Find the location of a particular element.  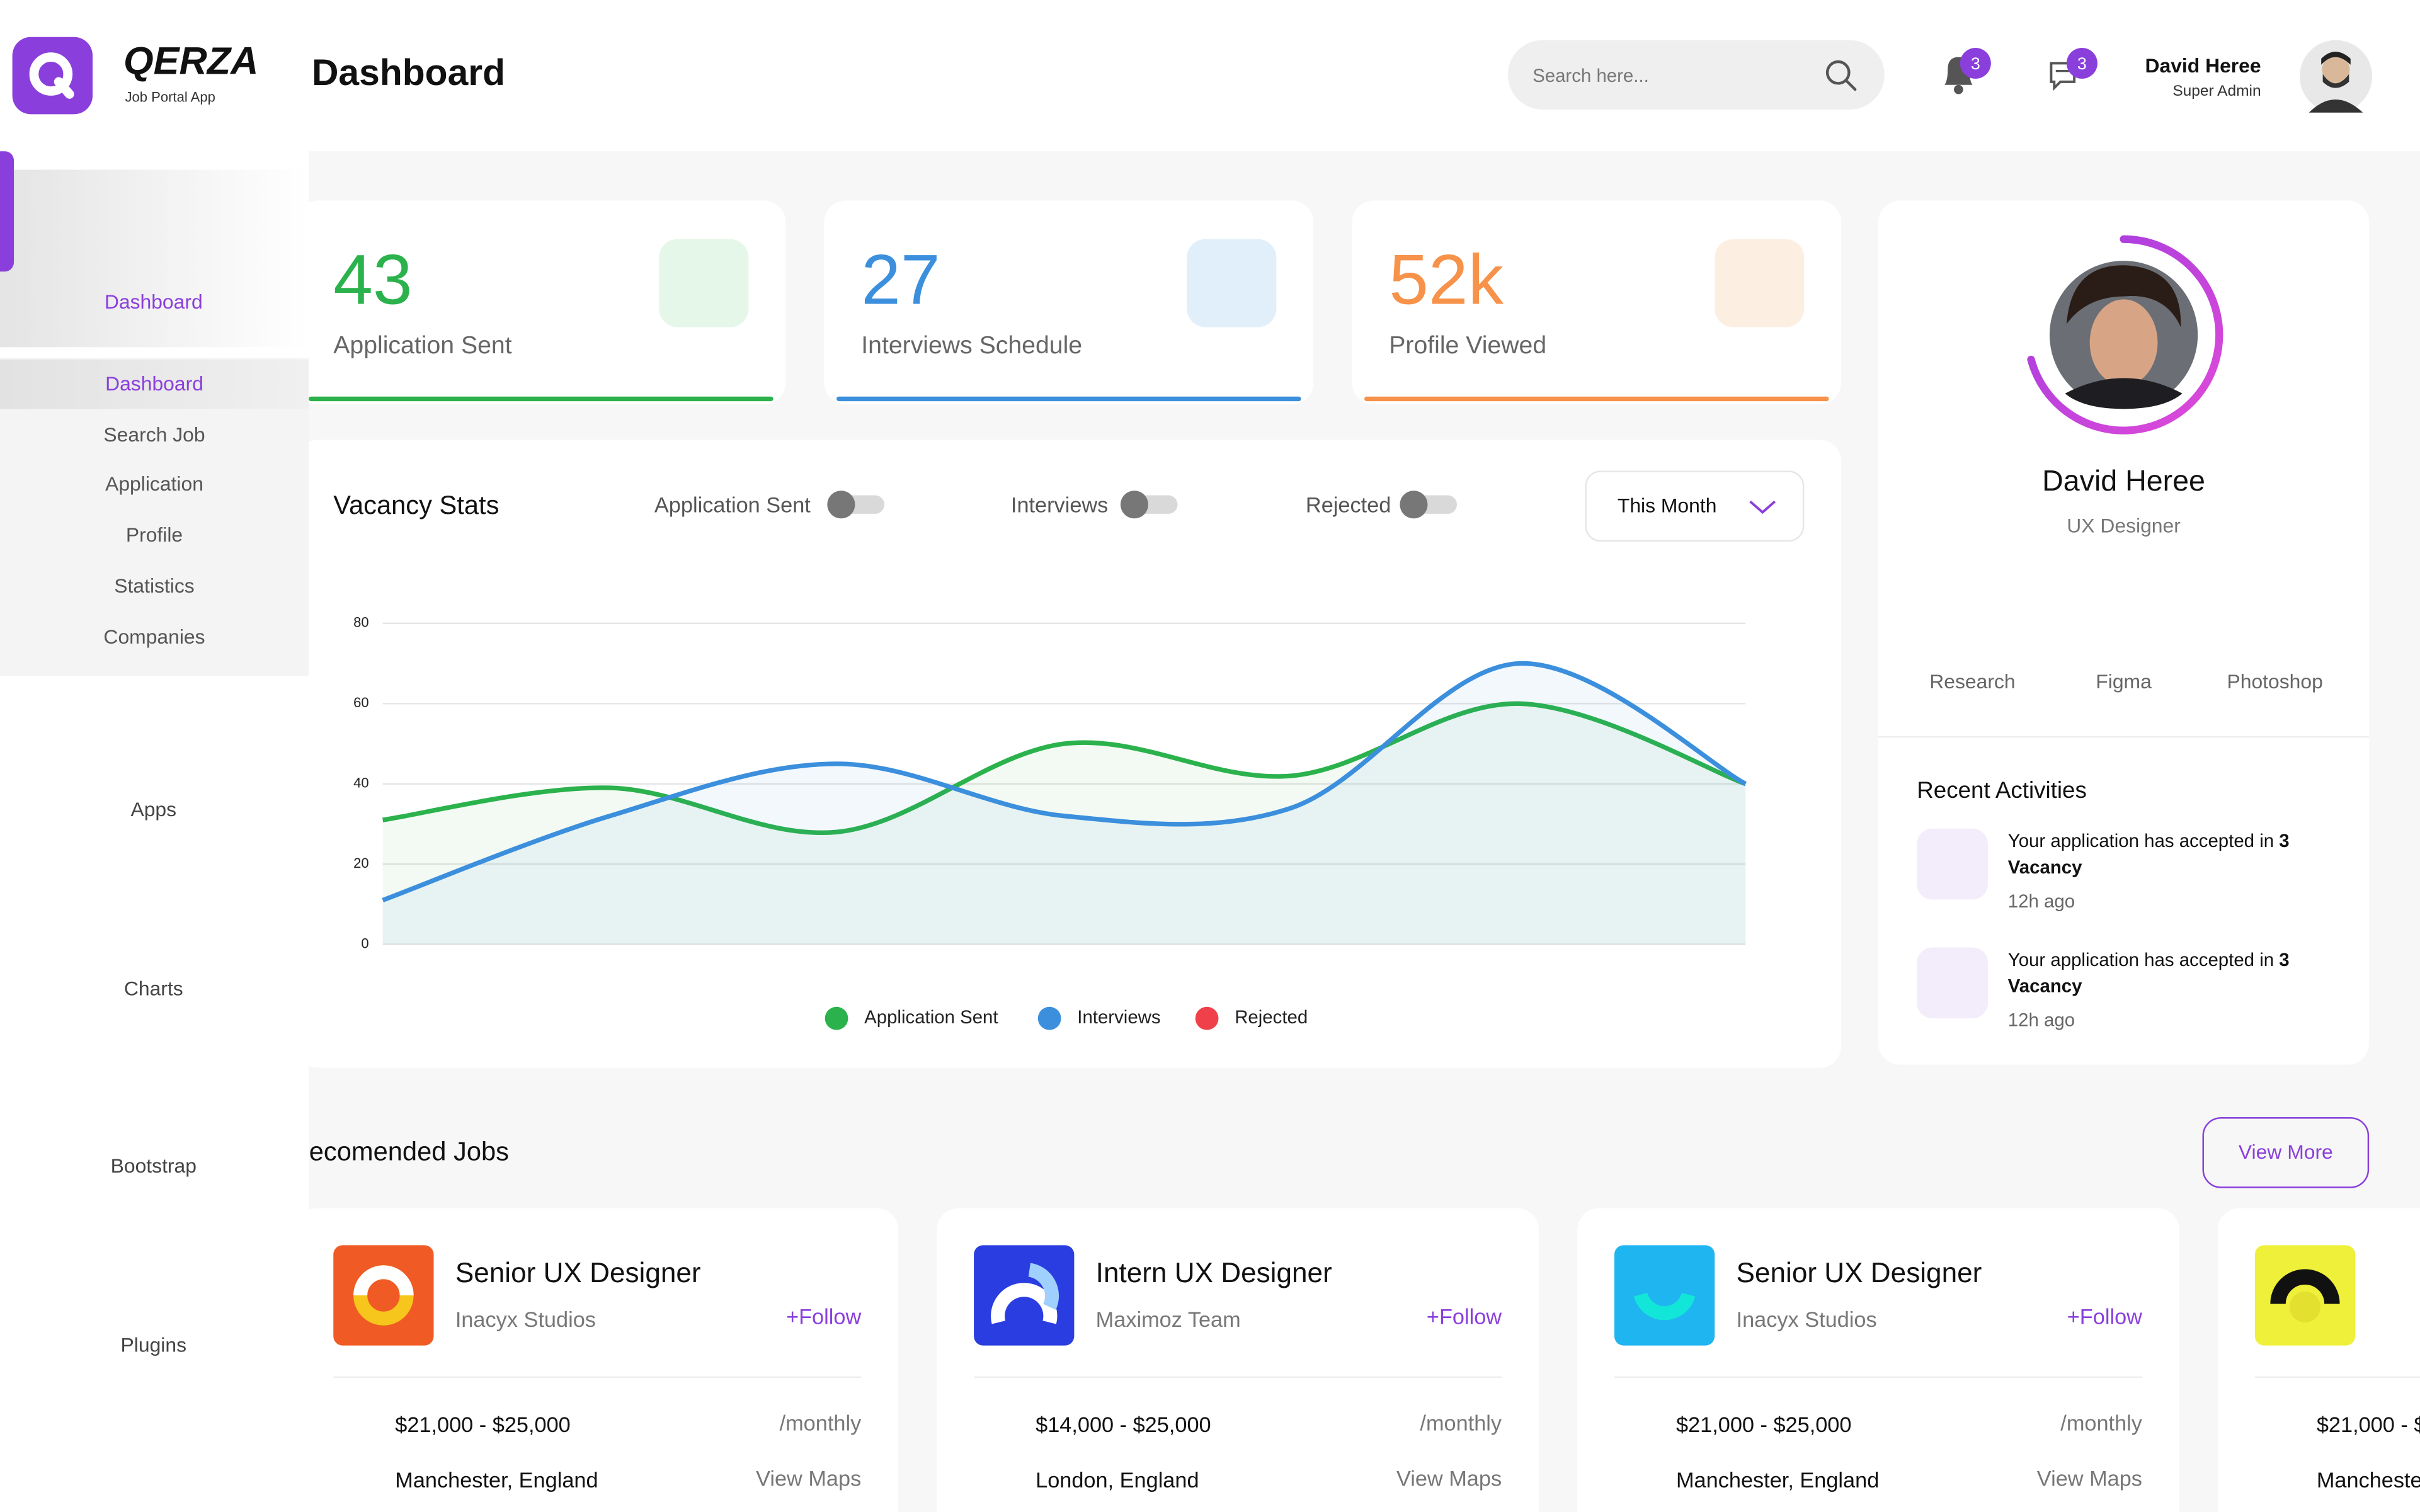

activity-message: Your application has accepted in is located at coordinates (2140, 841).